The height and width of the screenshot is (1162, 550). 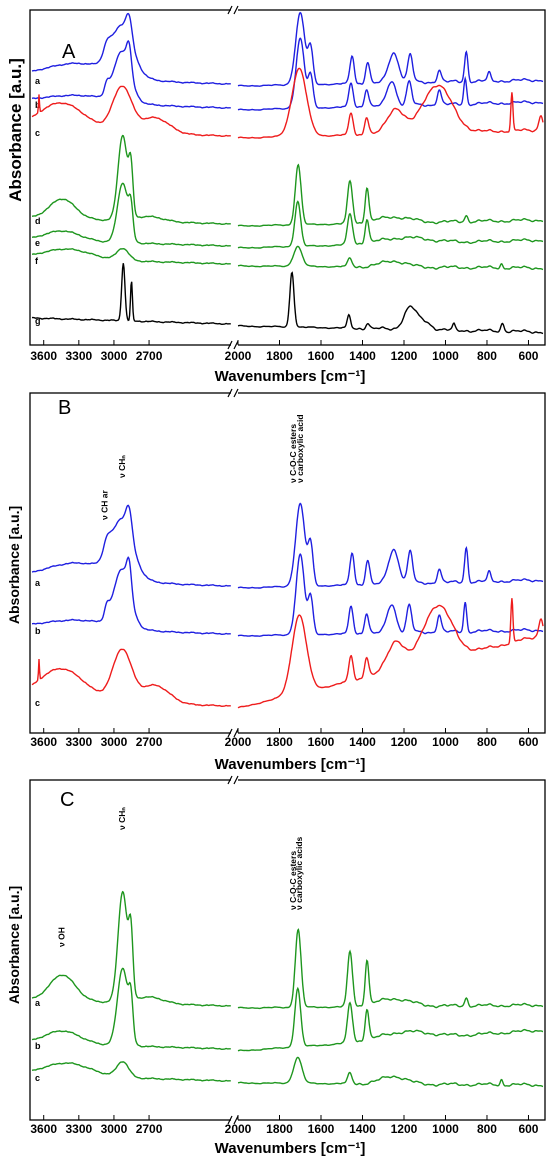 What do you see at coordinates (78, 1129) in the screenshot?
I see `x-tick-label: 3300` at bounding box center [78, 1129].